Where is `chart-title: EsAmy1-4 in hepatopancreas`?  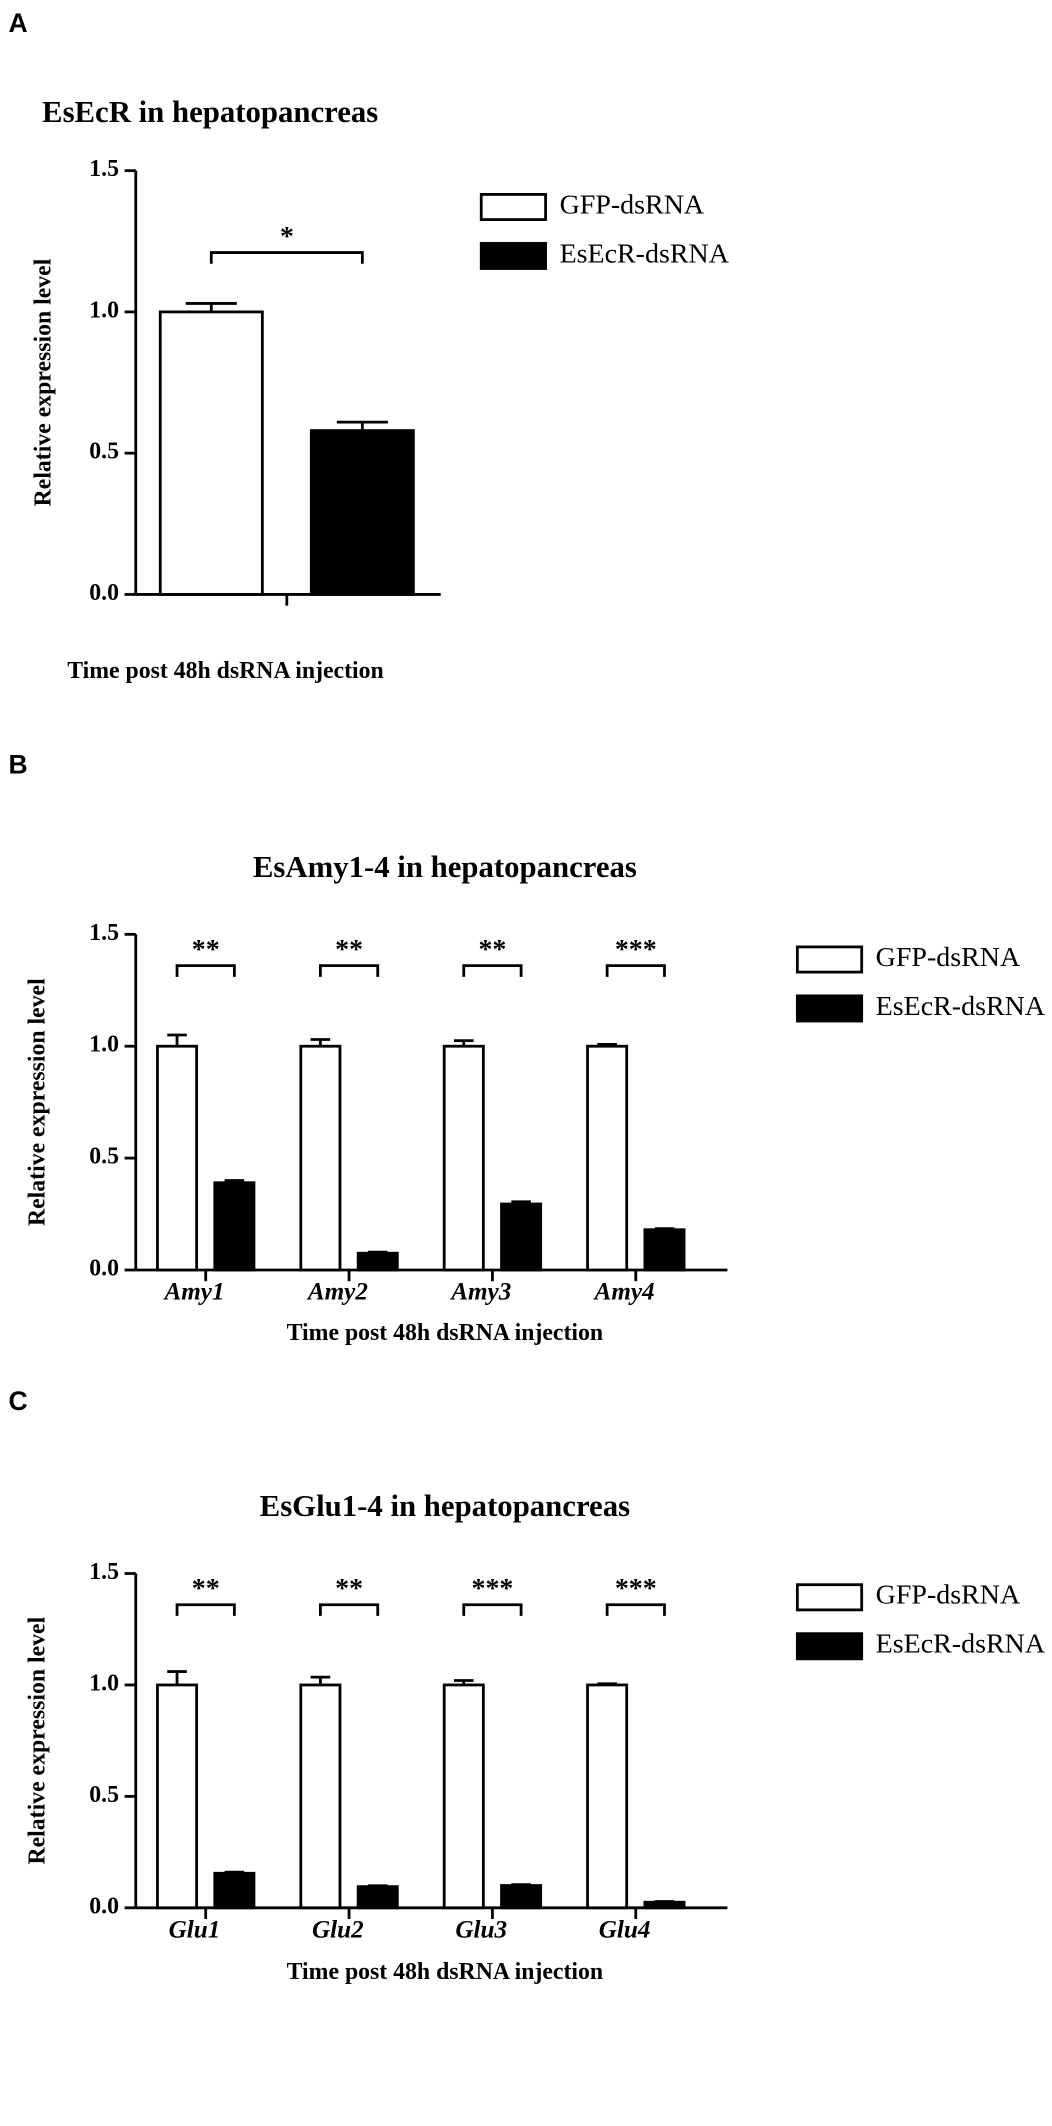
chart-title: EsAmy1-4 in hepatopancreas is located at coordinates (445, 867).